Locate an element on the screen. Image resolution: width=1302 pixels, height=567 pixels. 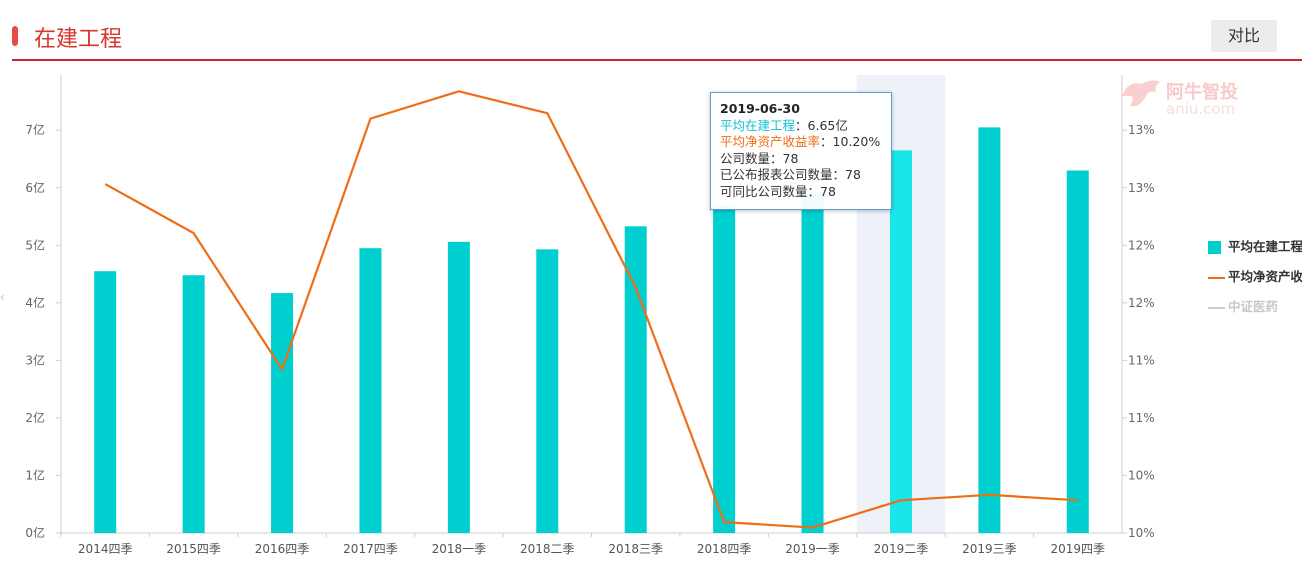
tooltip-row: 公司数量：78 is located at coordinates (759, 158).